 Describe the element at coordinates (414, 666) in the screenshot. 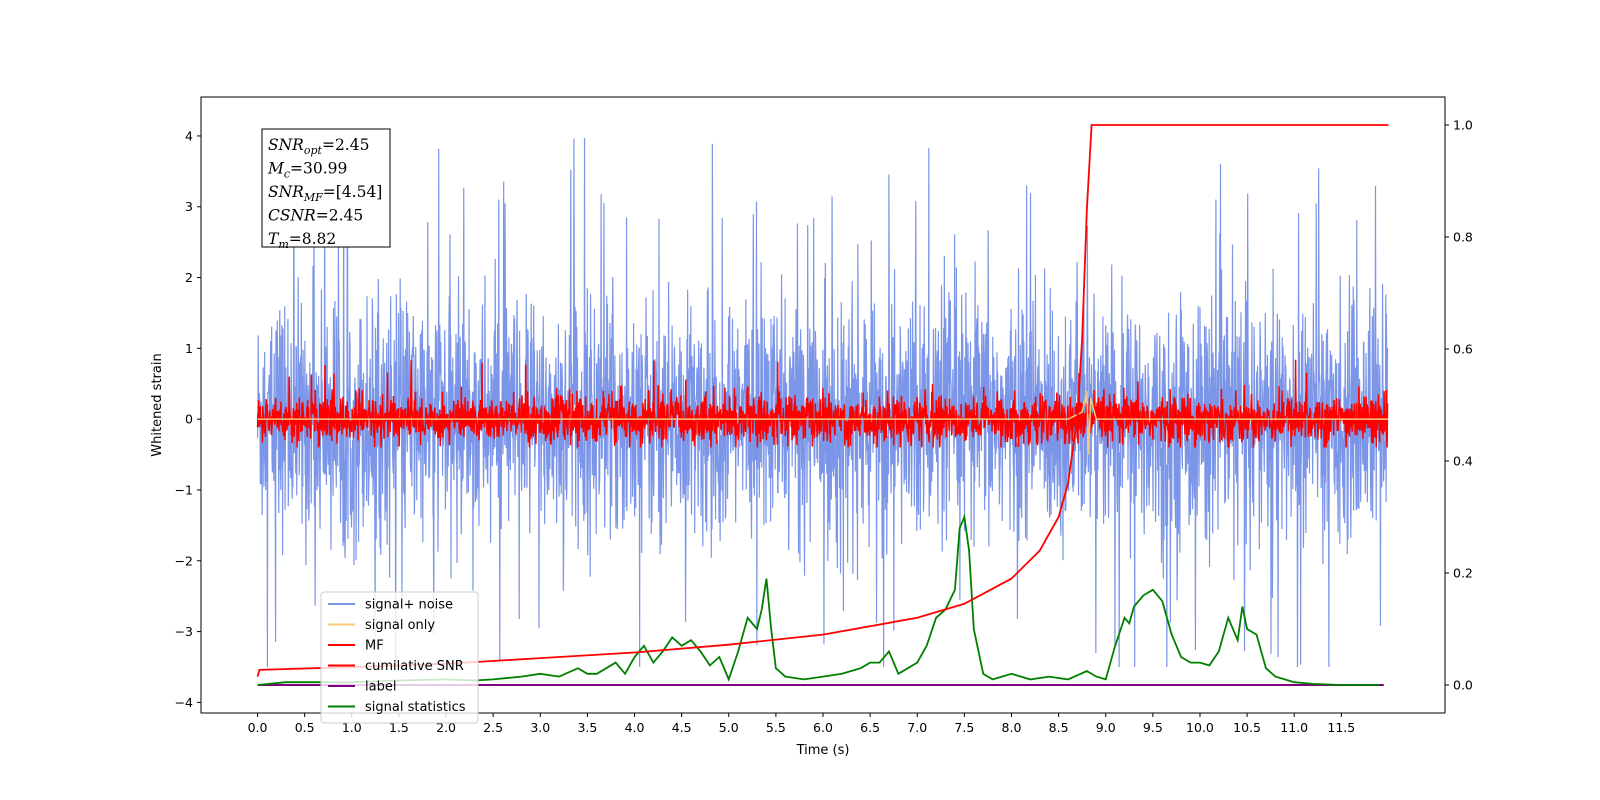

I see `legend-entry: cumilative SNR` at that location.